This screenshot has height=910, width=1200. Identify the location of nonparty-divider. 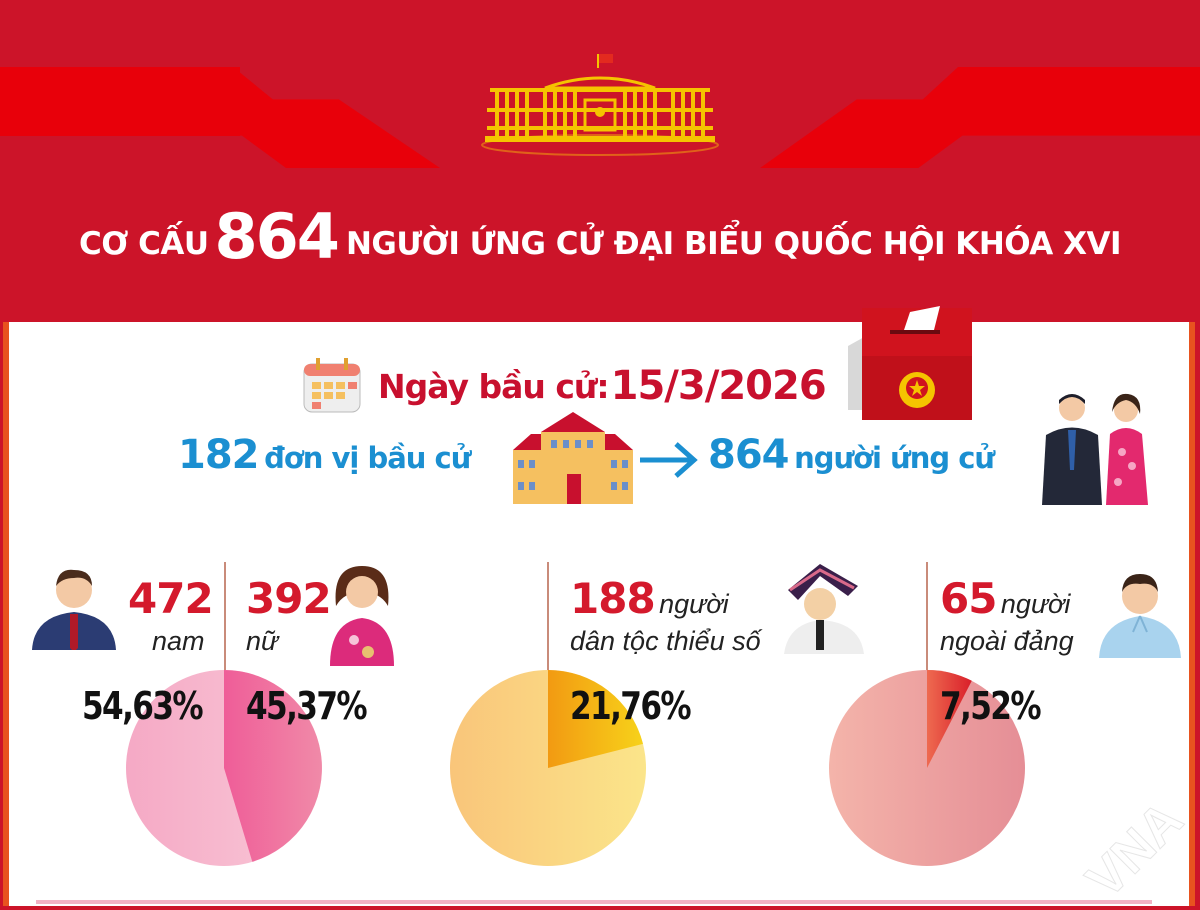
(927, 617).